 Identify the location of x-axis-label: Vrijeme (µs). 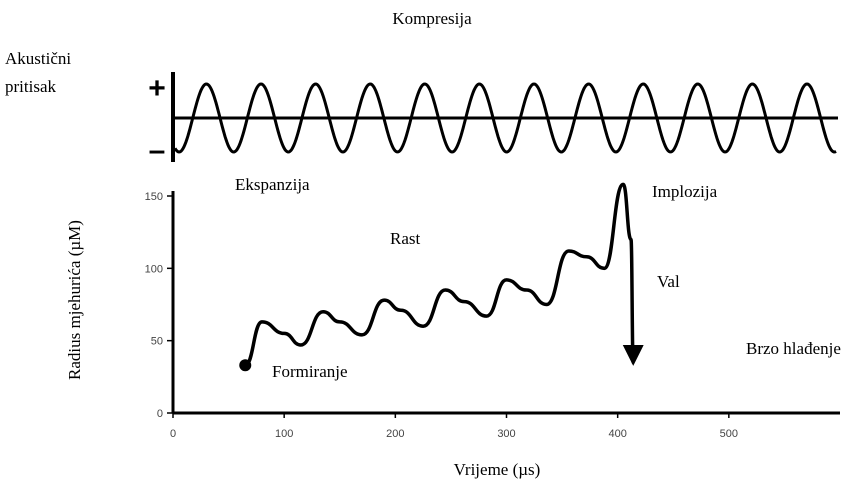
(497, 469).